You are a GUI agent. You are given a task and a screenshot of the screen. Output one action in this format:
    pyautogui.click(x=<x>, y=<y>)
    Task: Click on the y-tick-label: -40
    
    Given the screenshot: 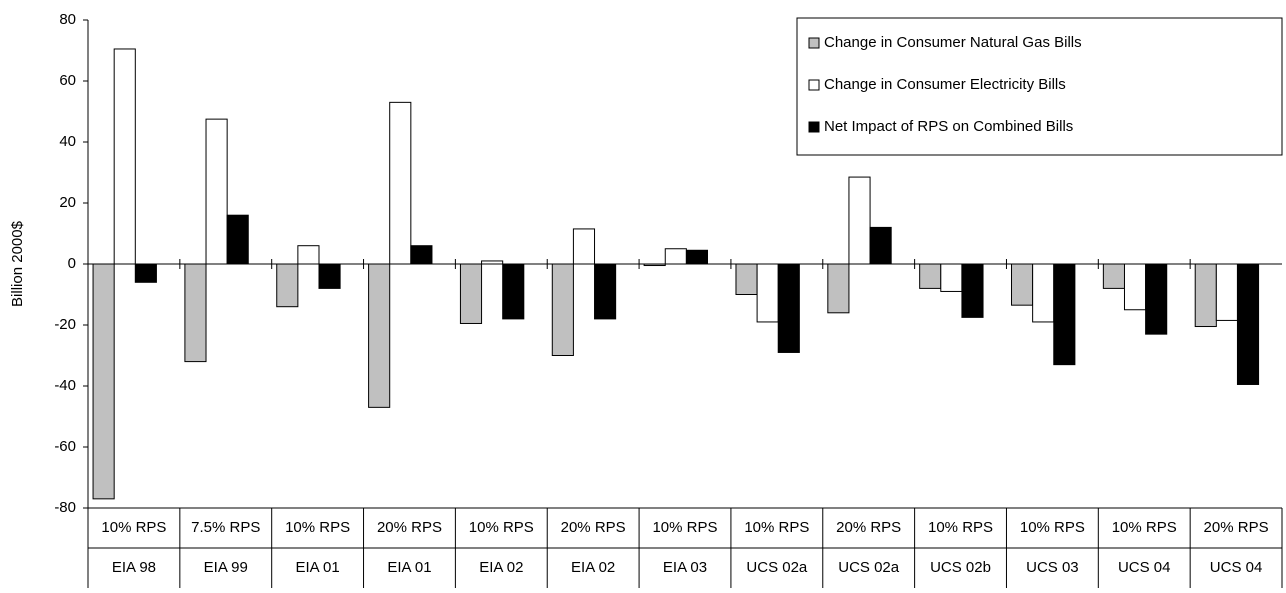 What is the action you would take?
    pyautogui.click(x=65, y=385)
    